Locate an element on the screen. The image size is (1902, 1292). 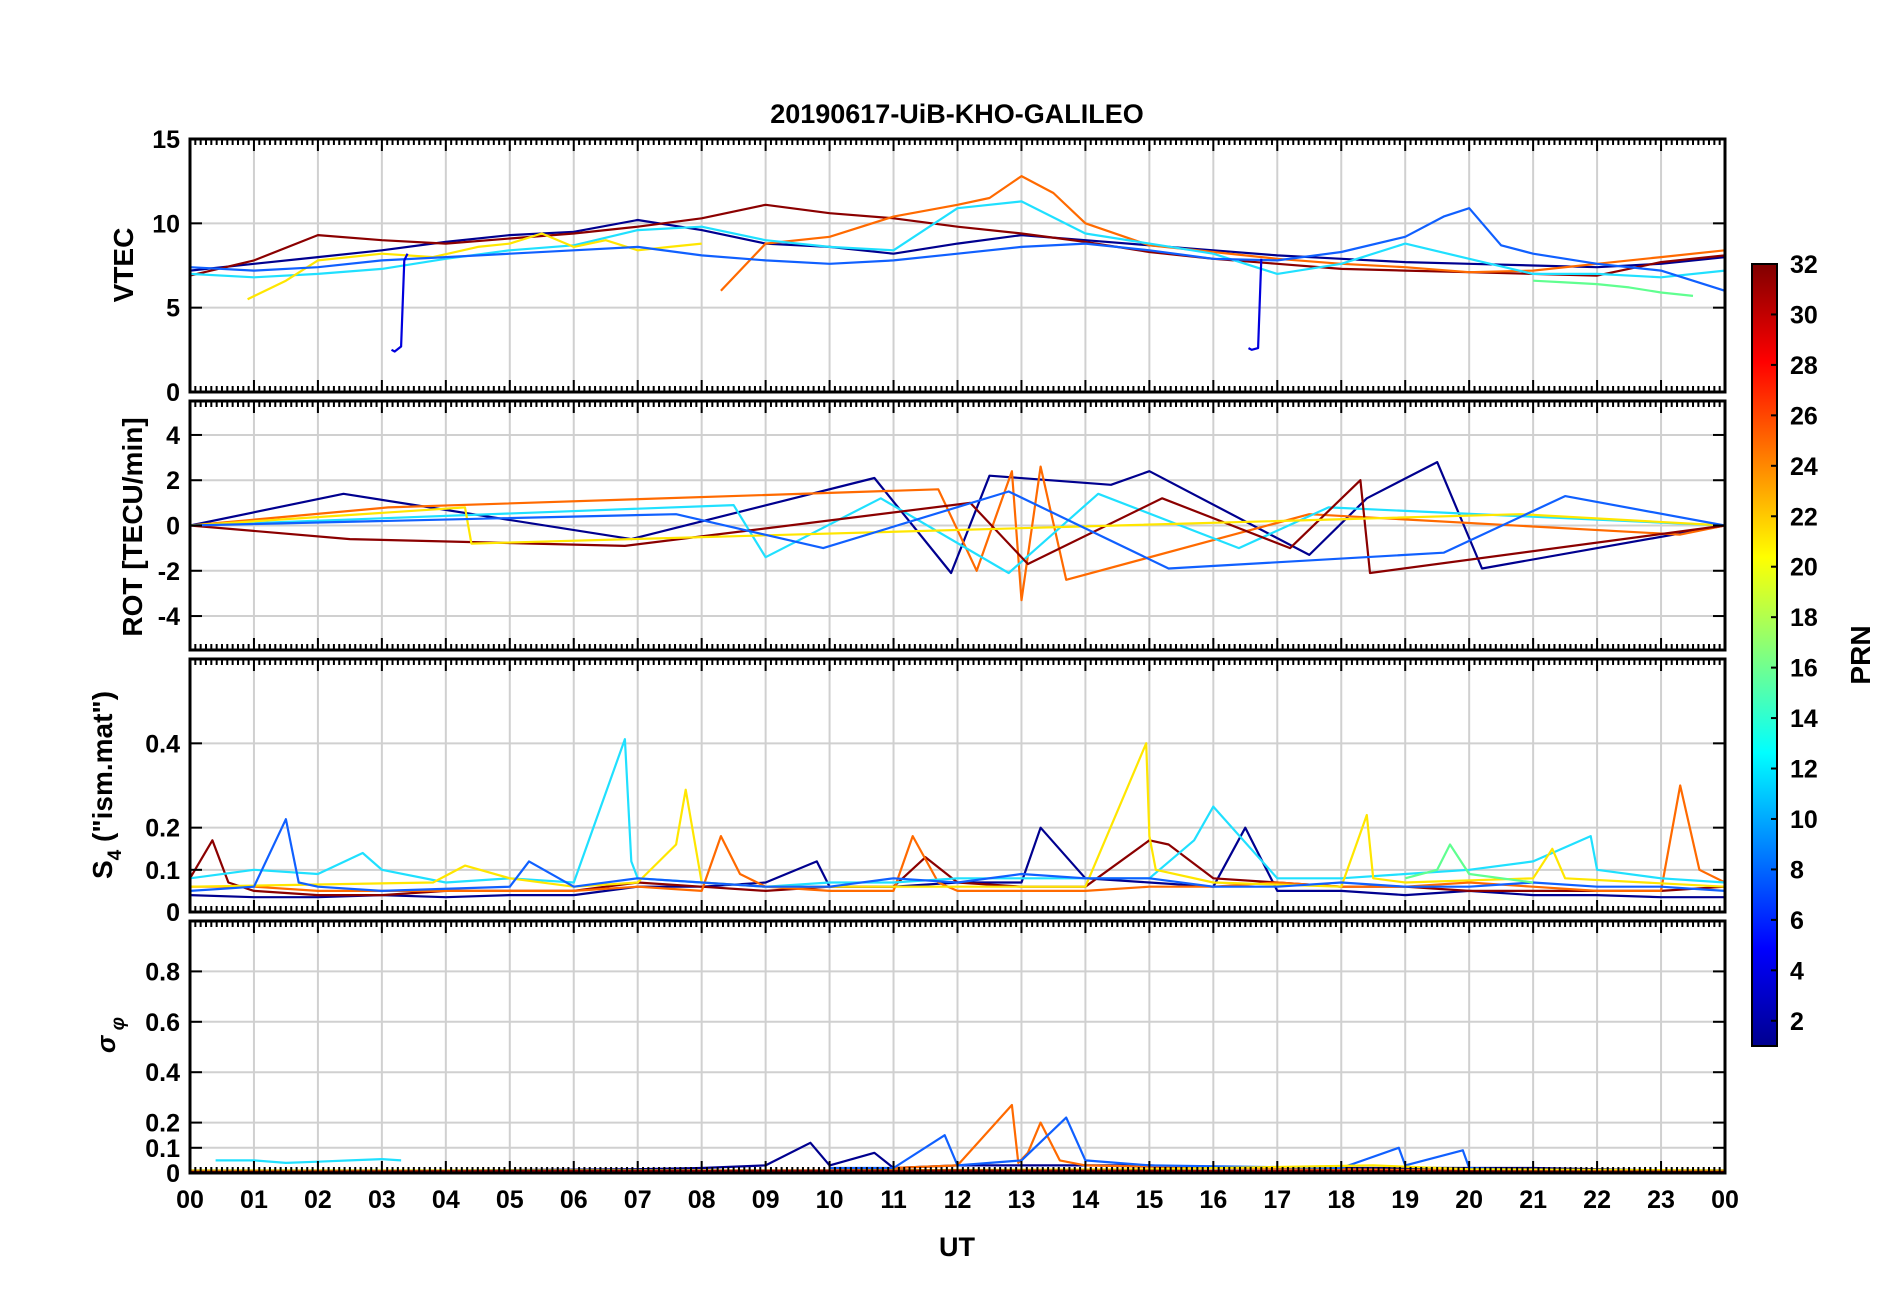
colorbar-tick-label: 10 is located at coordinates (1804, 820).